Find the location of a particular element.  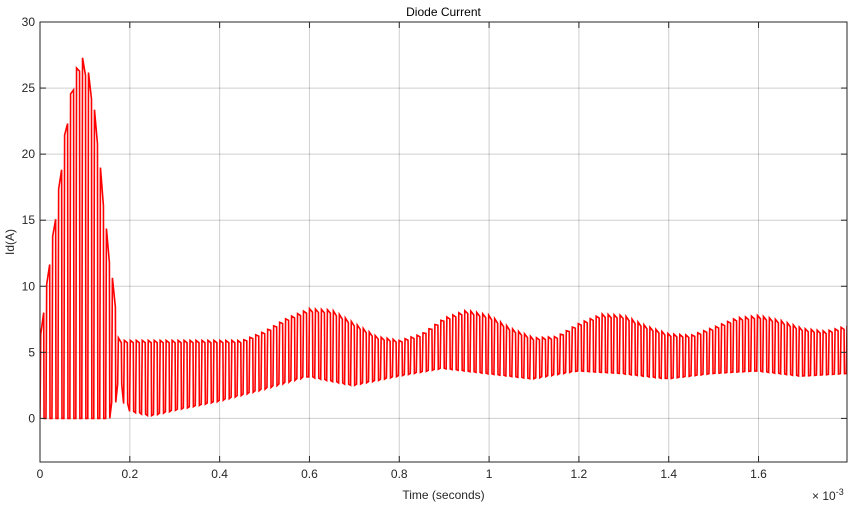

y-tick-label: 15 is located at coordinates (29, 220).